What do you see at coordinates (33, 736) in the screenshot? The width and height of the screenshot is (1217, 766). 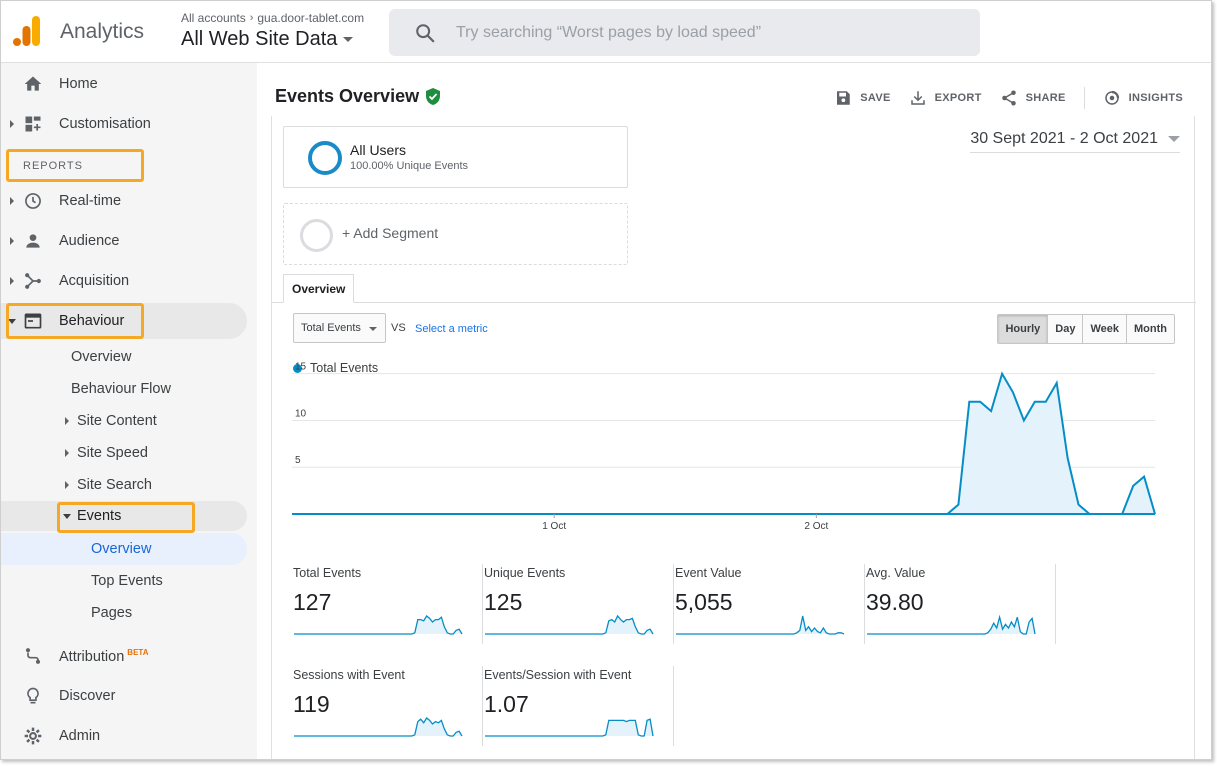 I see `gear-icon` at bounding box center [33, 736].